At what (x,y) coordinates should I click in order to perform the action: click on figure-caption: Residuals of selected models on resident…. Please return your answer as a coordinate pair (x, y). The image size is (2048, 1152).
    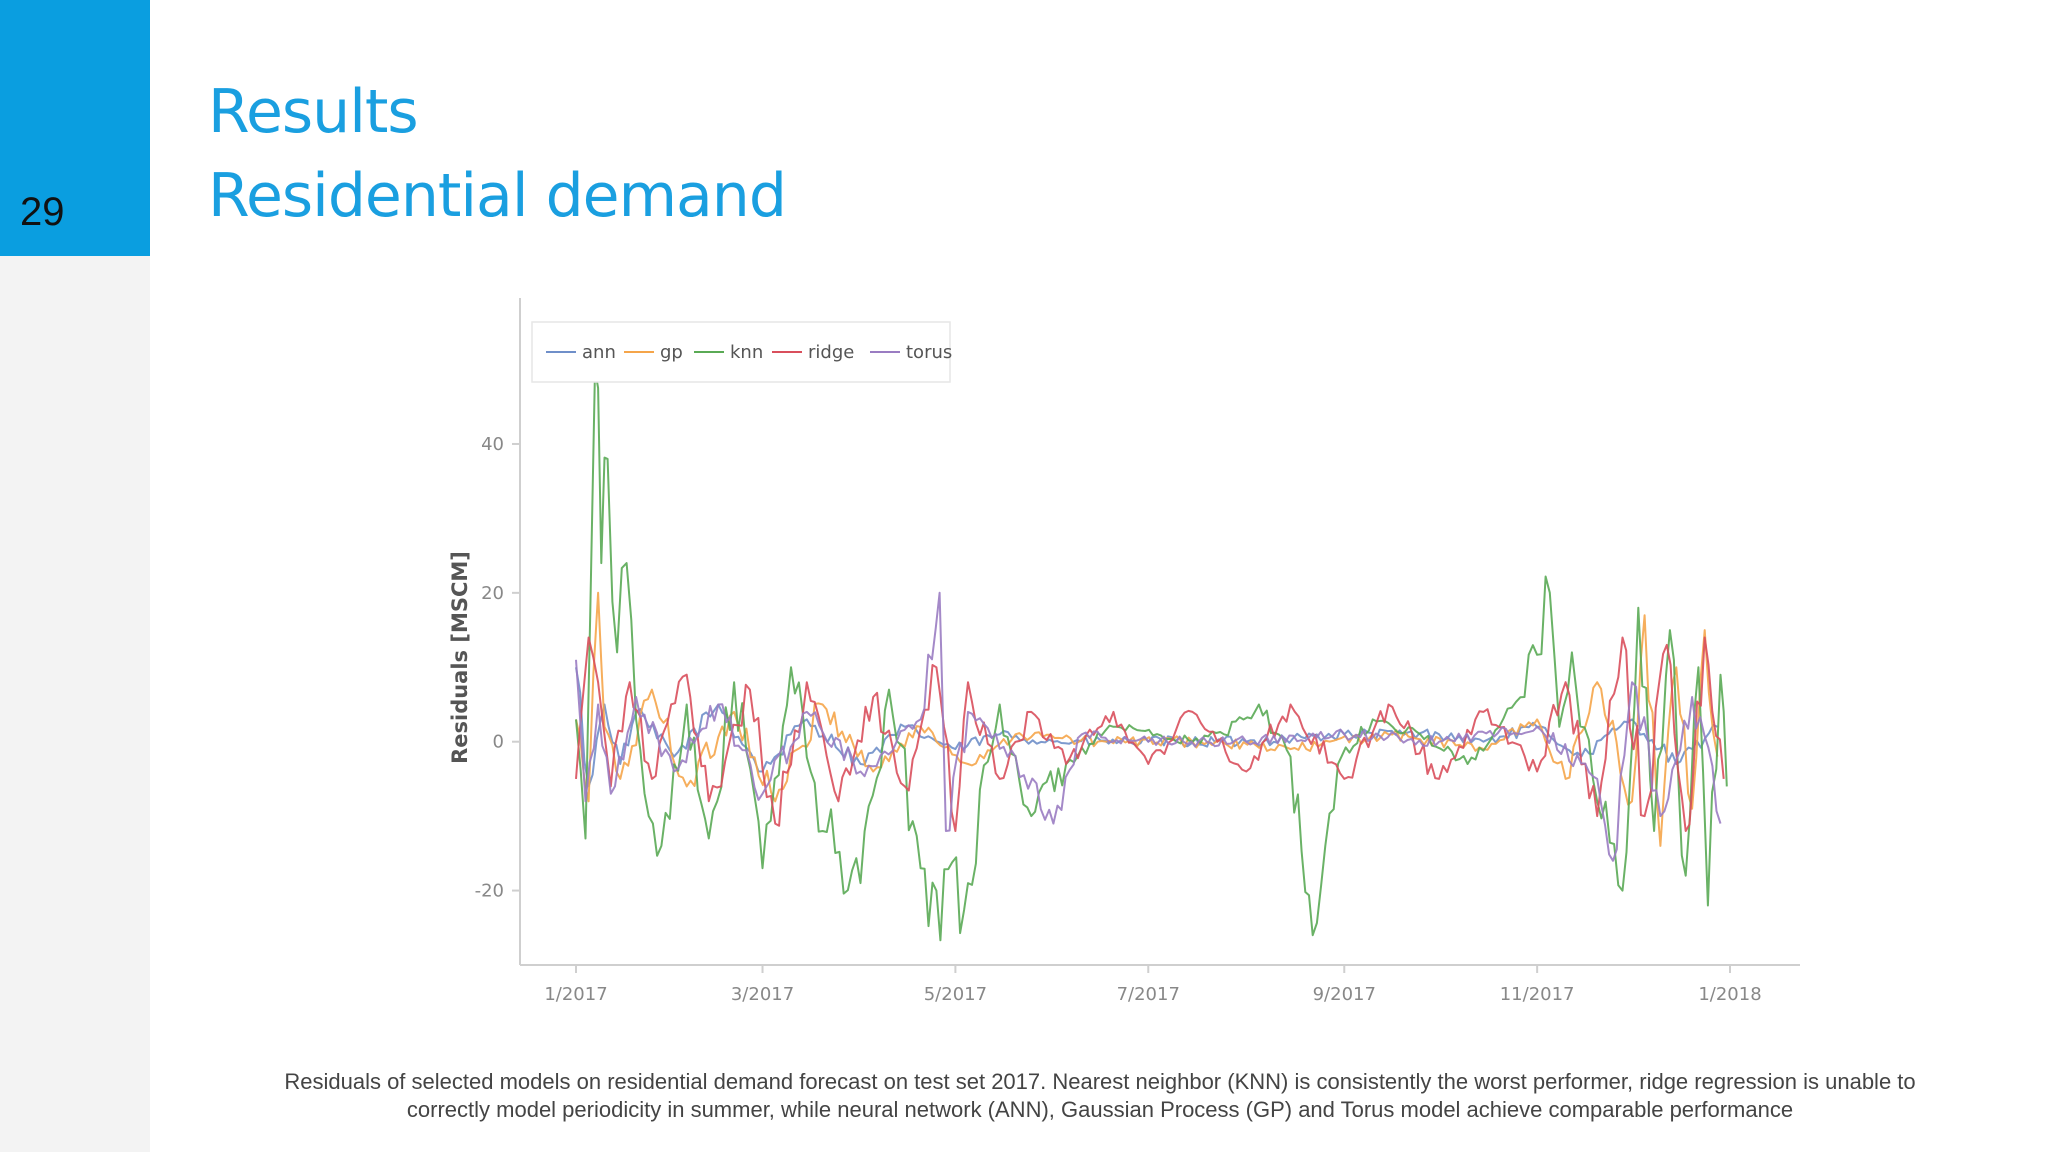
    Looking at the image, I should click on (1100, 1095).